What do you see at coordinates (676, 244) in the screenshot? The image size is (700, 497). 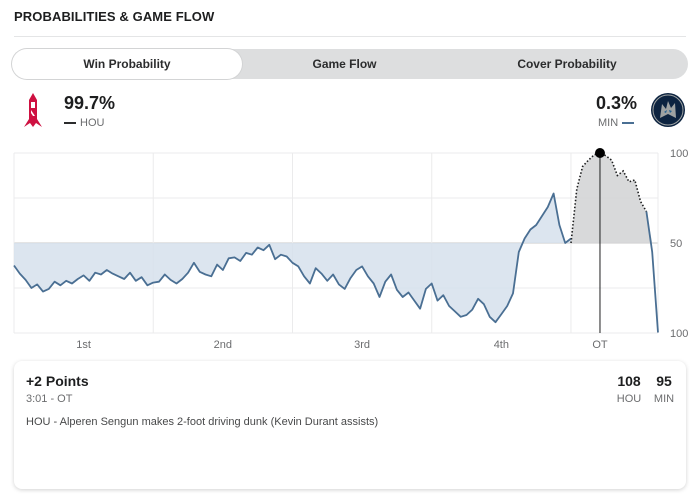 I see `y-tick-label: 50` at bounding box center [676, 244].